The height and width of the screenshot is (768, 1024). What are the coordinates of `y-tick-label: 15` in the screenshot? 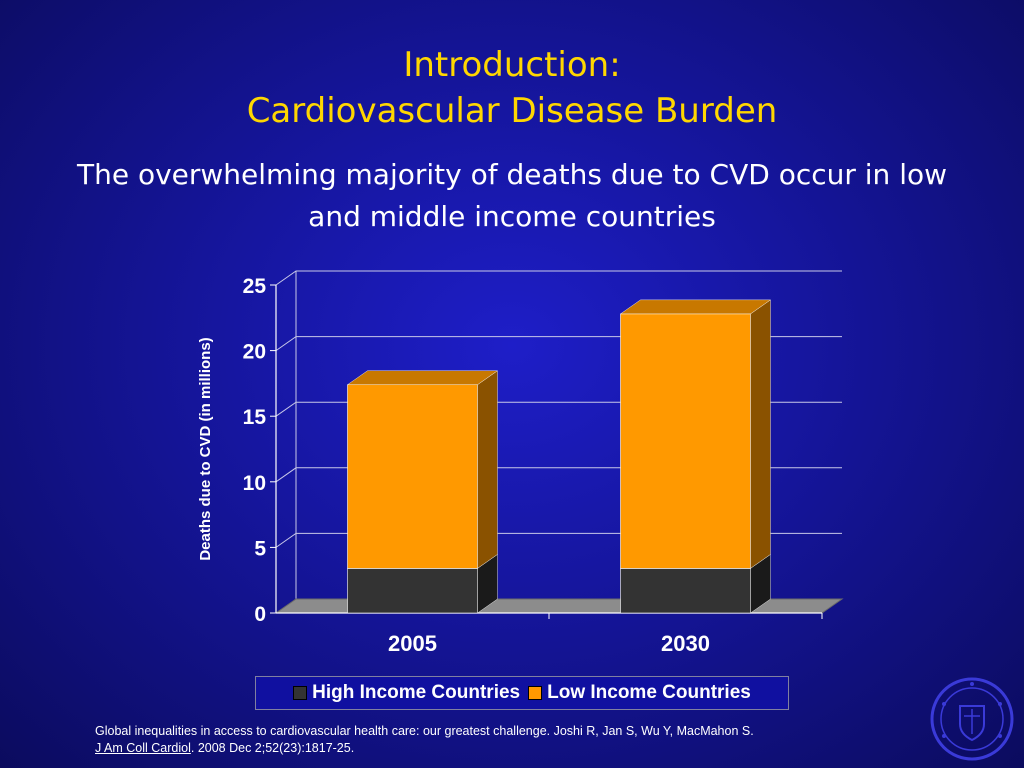 It's located at (255, 417).